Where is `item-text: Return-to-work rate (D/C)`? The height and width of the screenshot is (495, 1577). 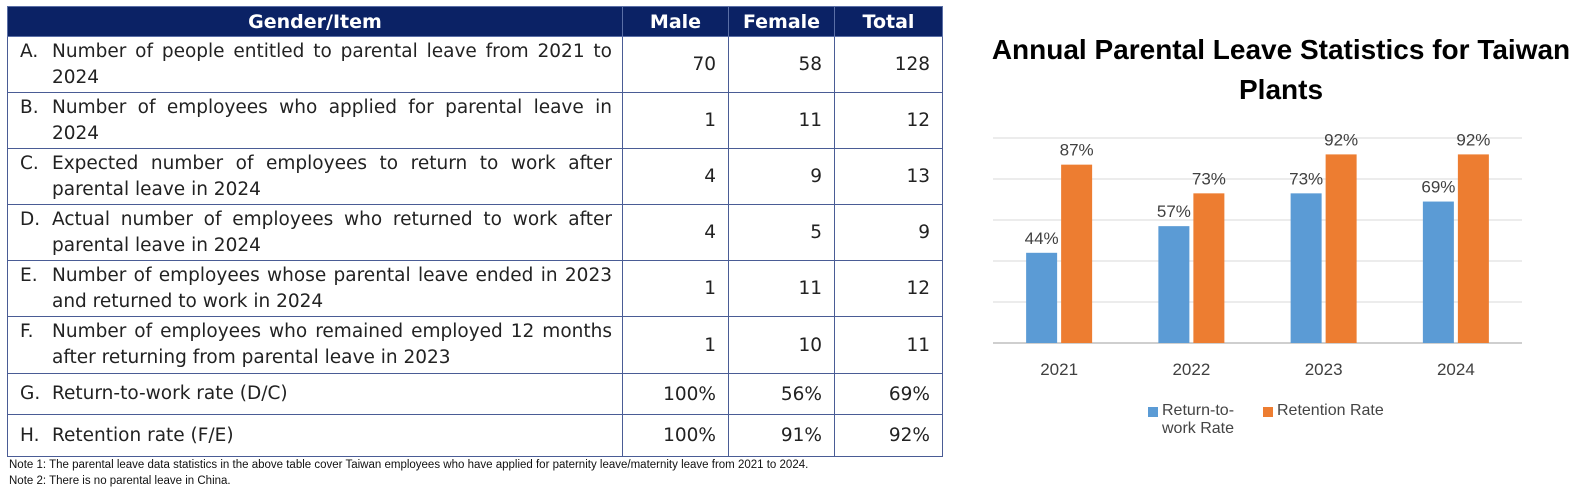
item-text: Return-to-work rate (D/C) is located at coordinates (170, 393).